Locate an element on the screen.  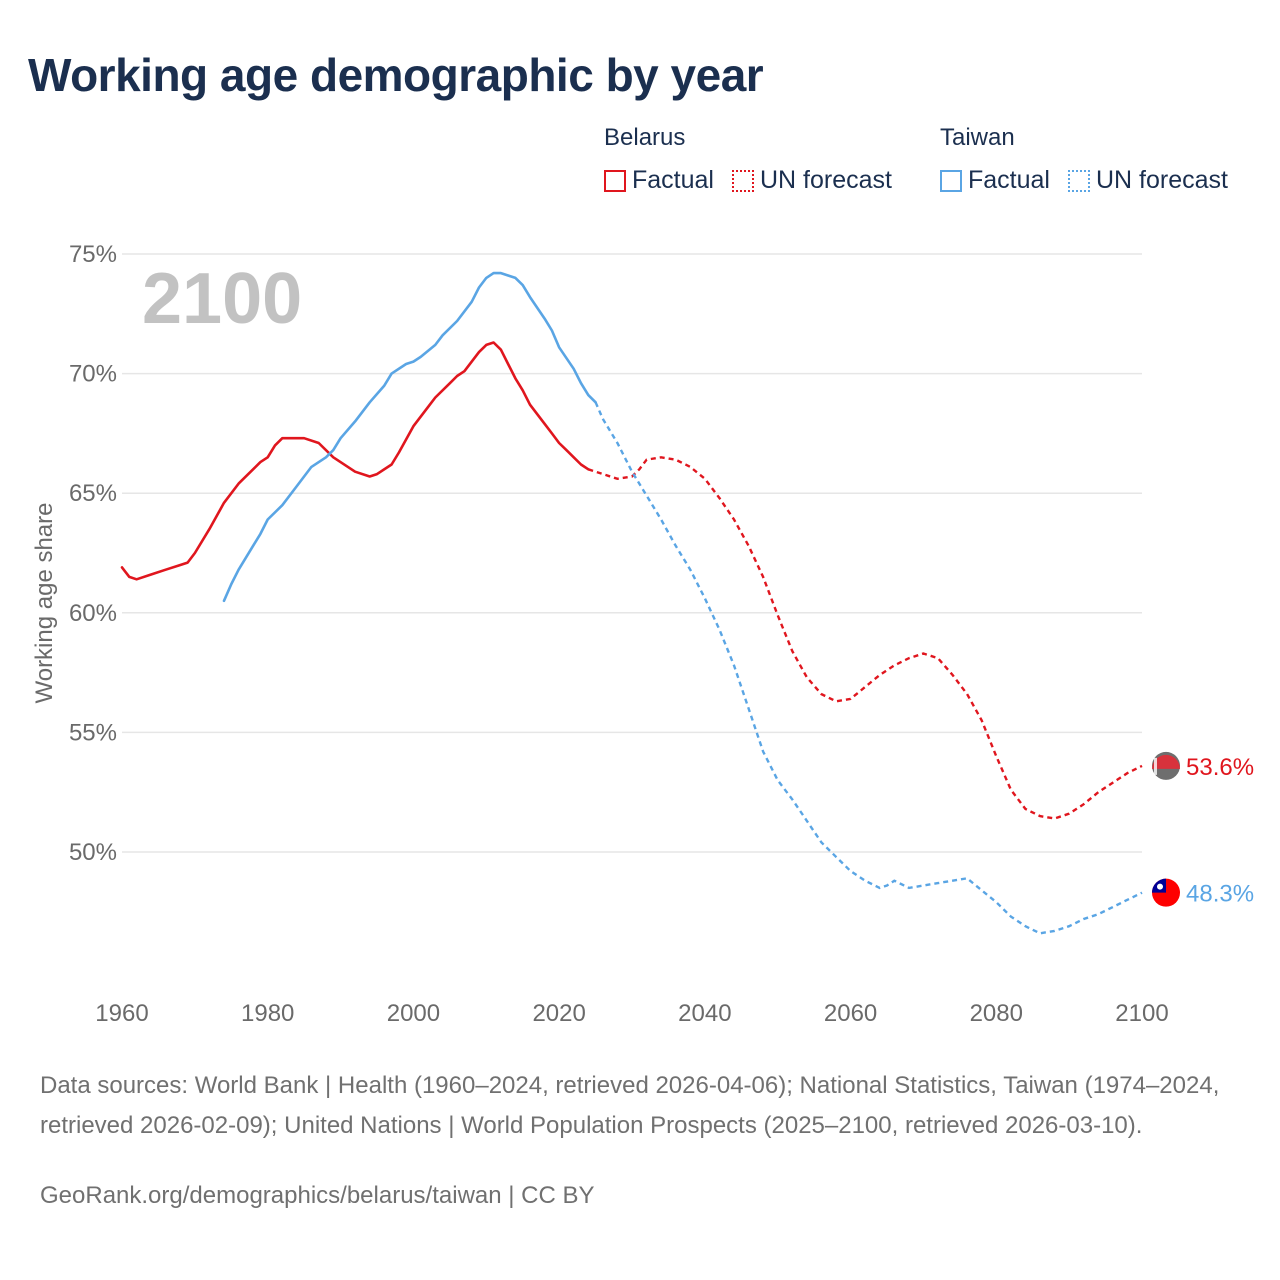
y-tick-label: 60% is located at coordinates (93, 613).